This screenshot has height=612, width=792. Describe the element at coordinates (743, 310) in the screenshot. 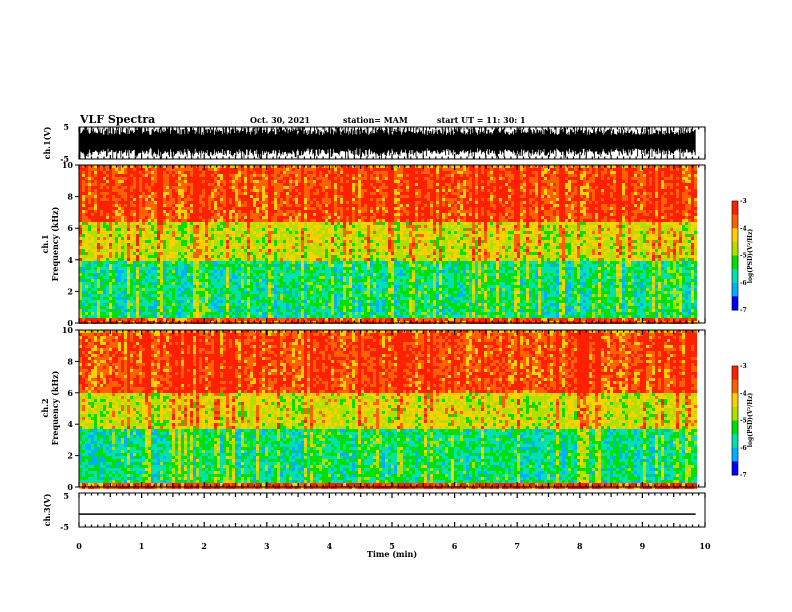

I see `colorbar-tick-label: -7` at that location.